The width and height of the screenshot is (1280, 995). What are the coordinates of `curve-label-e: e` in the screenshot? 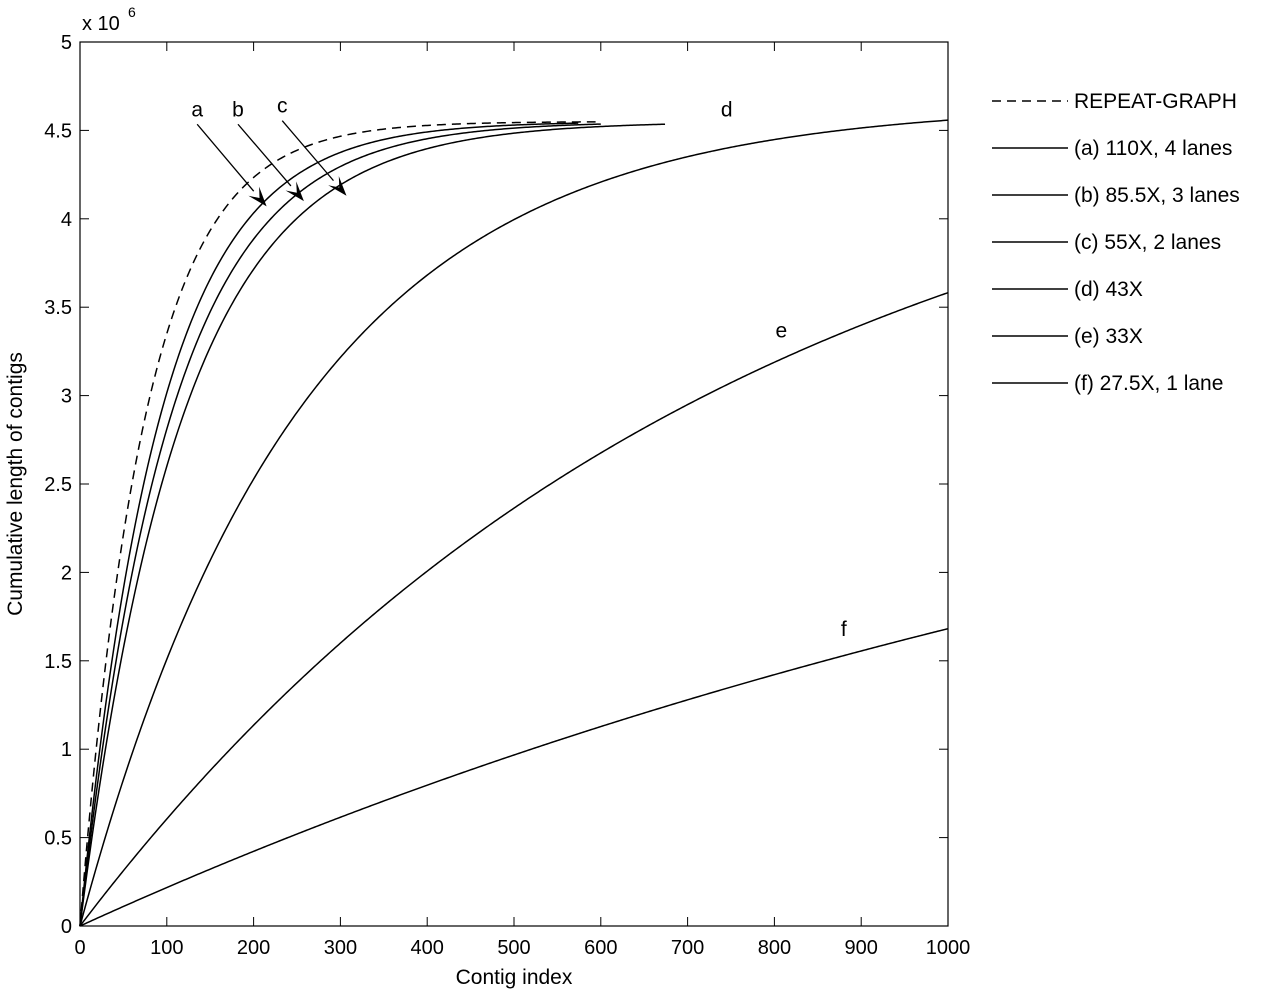 It's located at (782, 330).